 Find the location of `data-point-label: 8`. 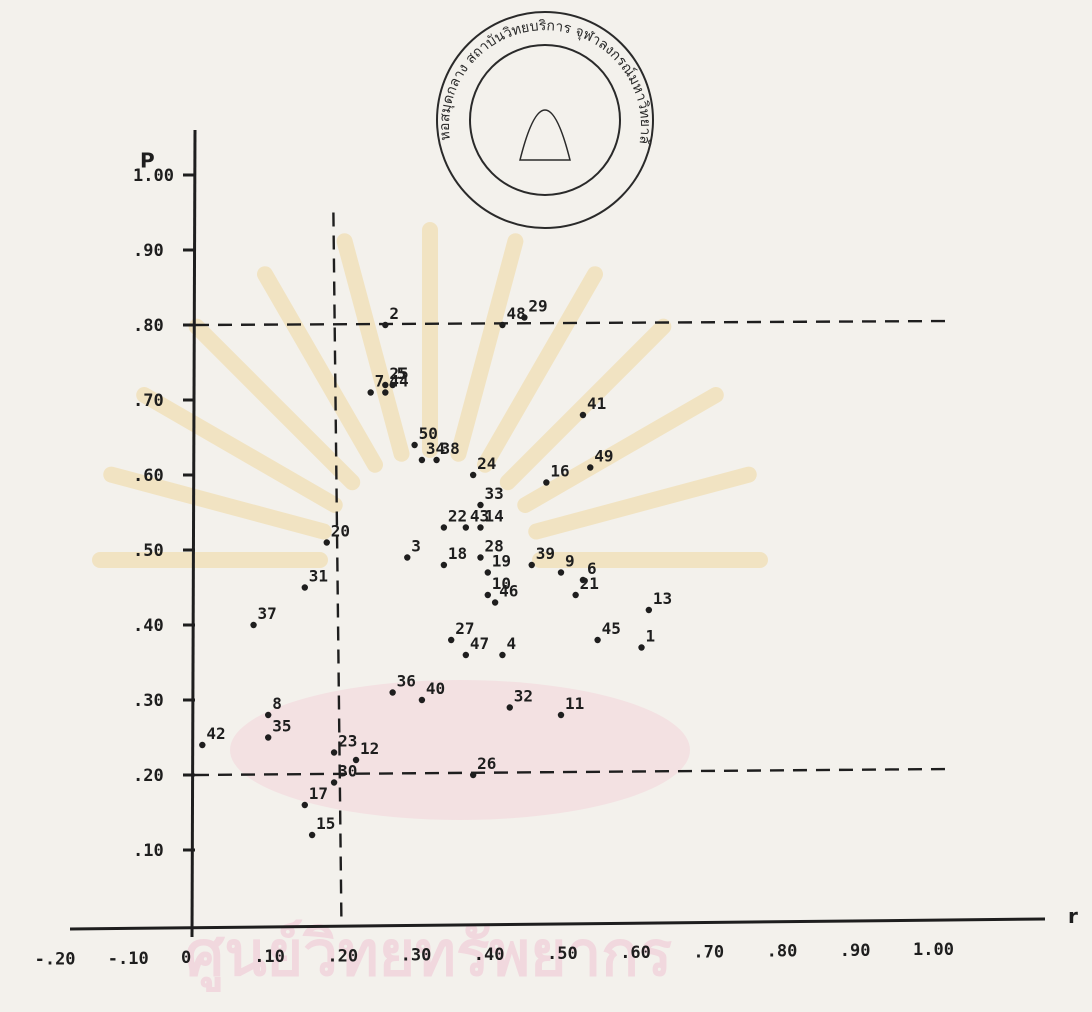

data-point-label: 8 is located at coordinates (277, 703).